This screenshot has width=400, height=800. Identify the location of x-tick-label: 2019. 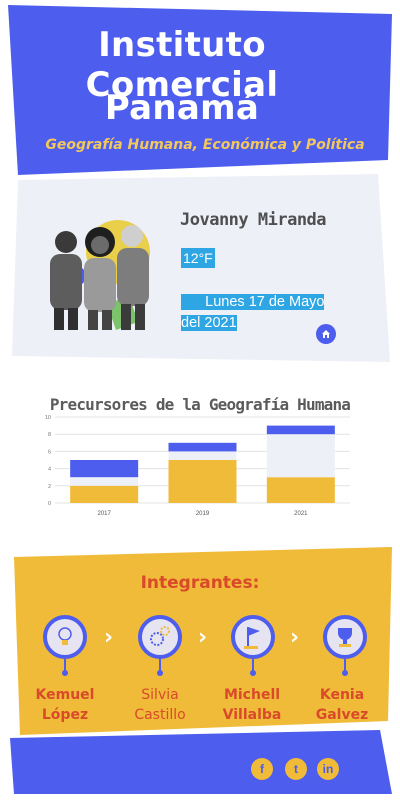
(203, 514).